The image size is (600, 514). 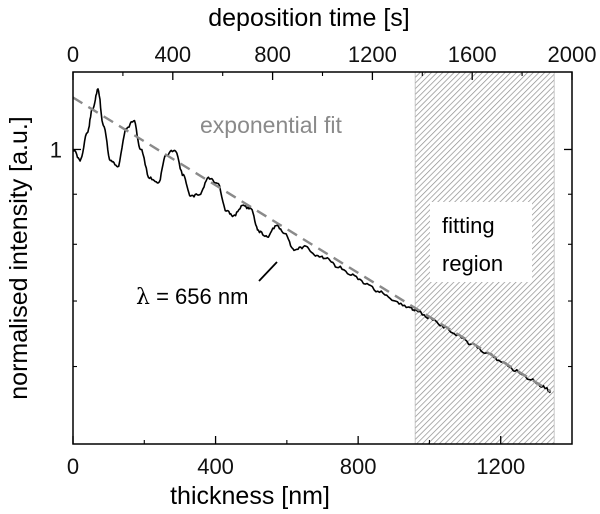 What do you see at coordinates (268, 271) in the screenshot?
I see `wavelength-pointer` at bounding box center [268, 271].